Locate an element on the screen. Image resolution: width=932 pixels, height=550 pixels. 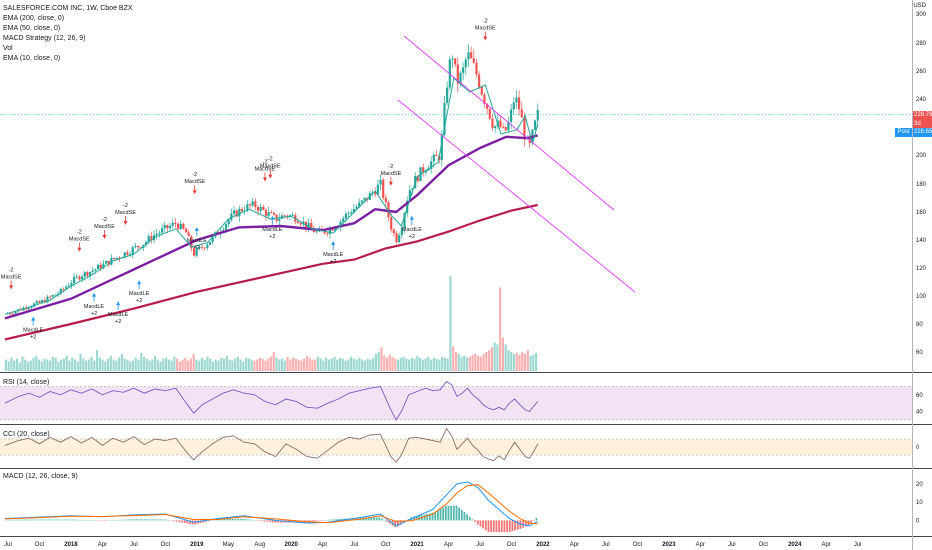
legend-ema-50: EMA (50, close, 0) is located at coordinates (32, 28).